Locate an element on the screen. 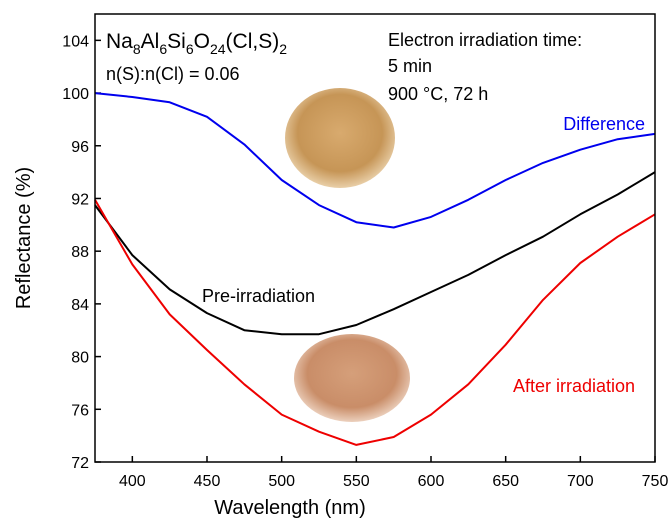 This screenshot has height=526, width=670. x-tick-label: 600 is located at coordinates (431, 481).